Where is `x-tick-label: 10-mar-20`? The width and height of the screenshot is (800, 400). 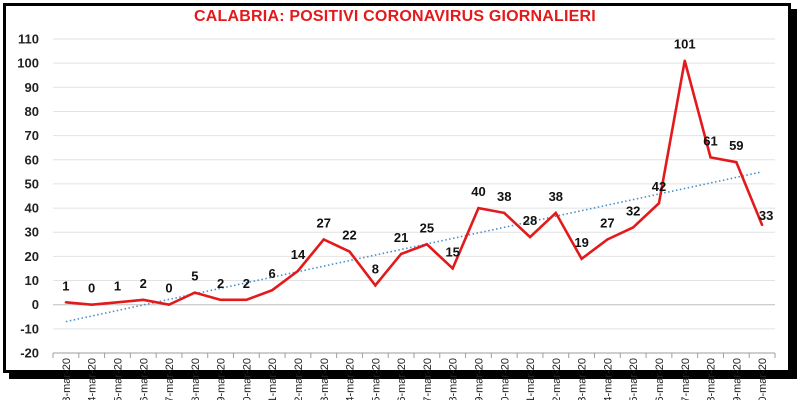 x-tick-label: 10-mar-20 is located at coordinates (247, 379).